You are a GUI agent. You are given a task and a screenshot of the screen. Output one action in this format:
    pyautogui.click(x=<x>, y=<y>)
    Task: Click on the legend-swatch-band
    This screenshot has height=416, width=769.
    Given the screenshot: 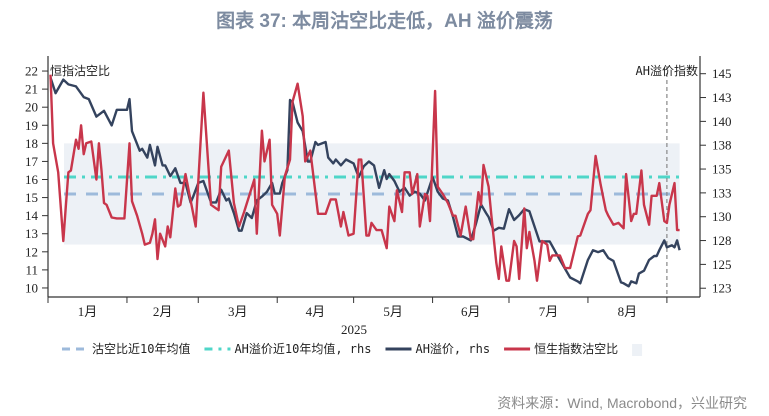 What is the action you would take?
    pyautogui.click(x=637, y=350)
    